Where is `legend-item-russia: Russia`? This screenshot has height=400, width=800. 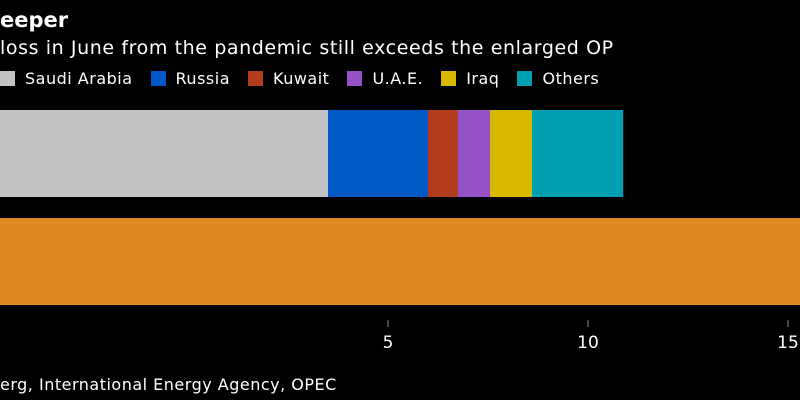 legend-item-russia: Russia is located at coordinates (190, 78).